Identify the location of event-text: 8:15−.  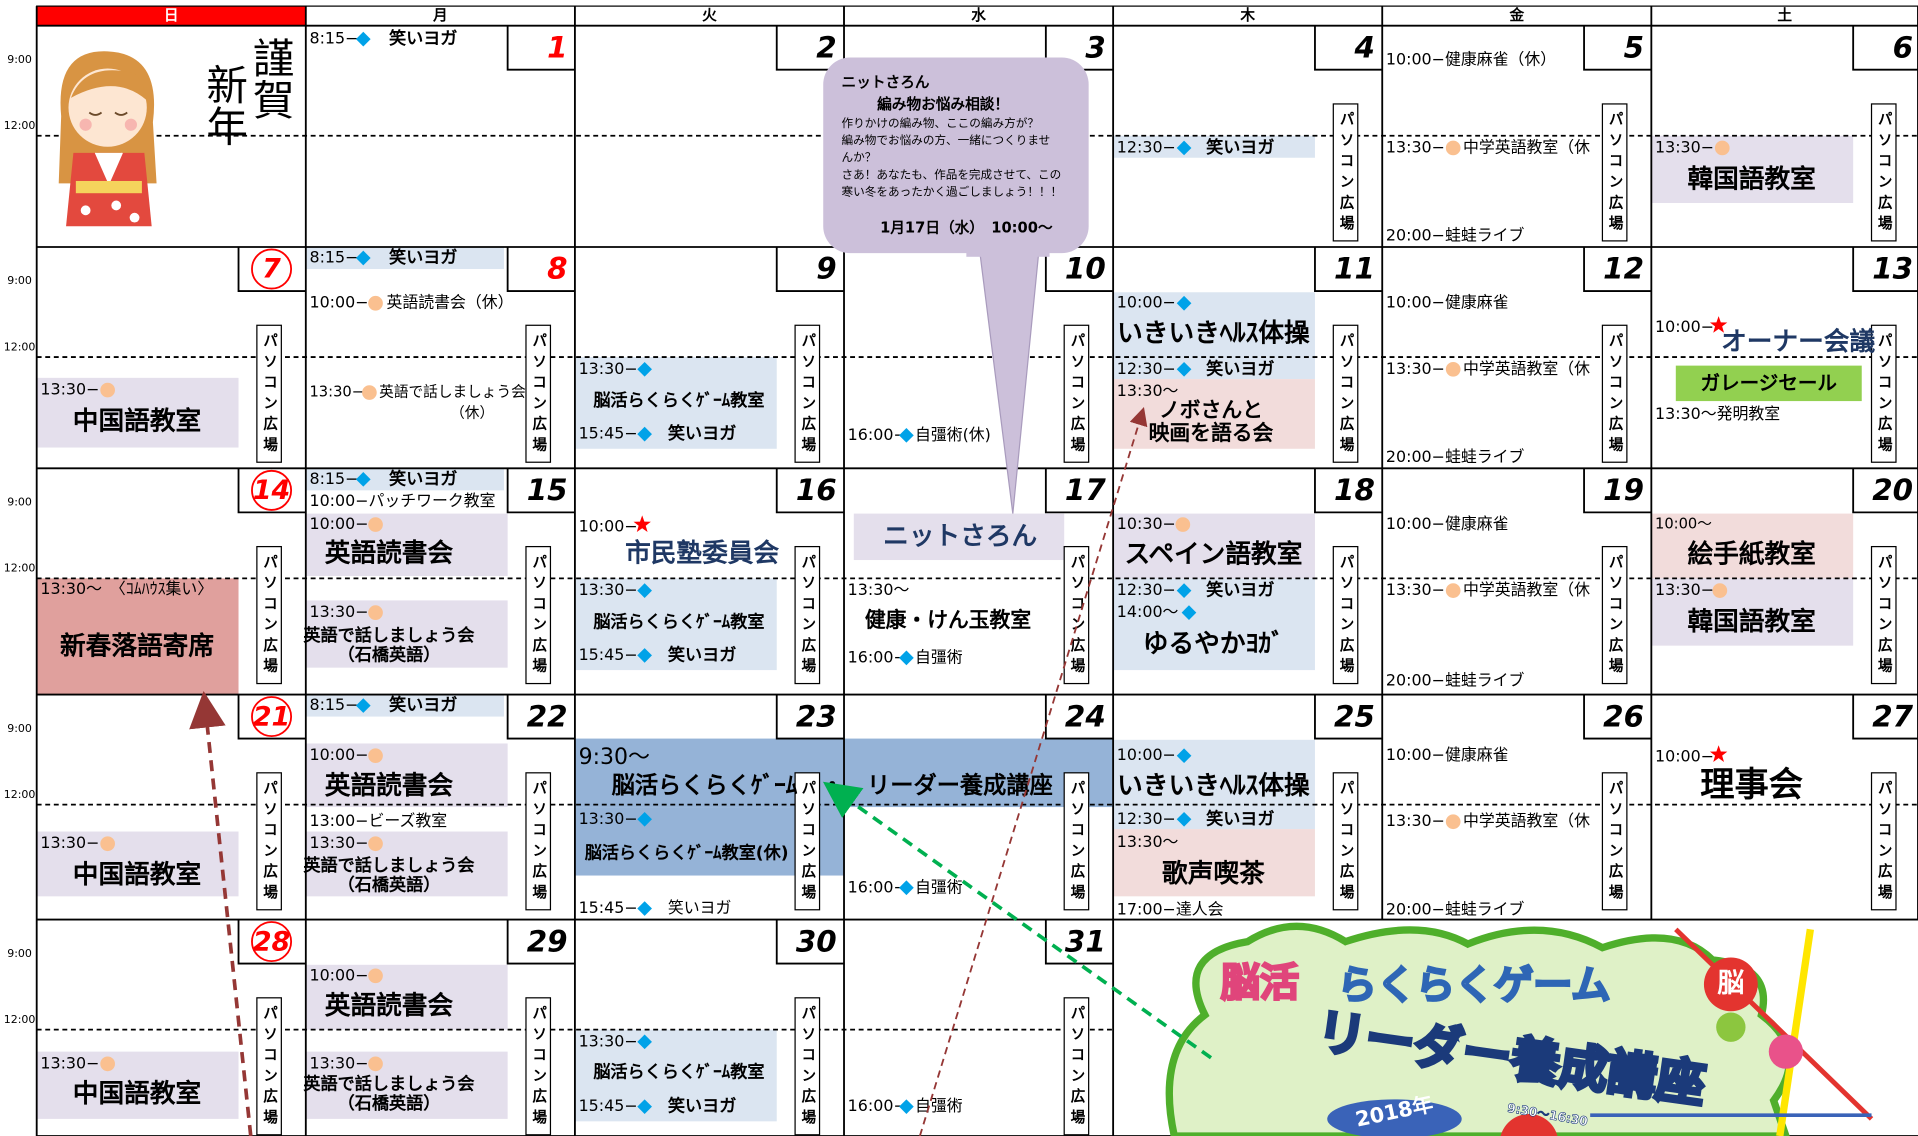
(333, 38).